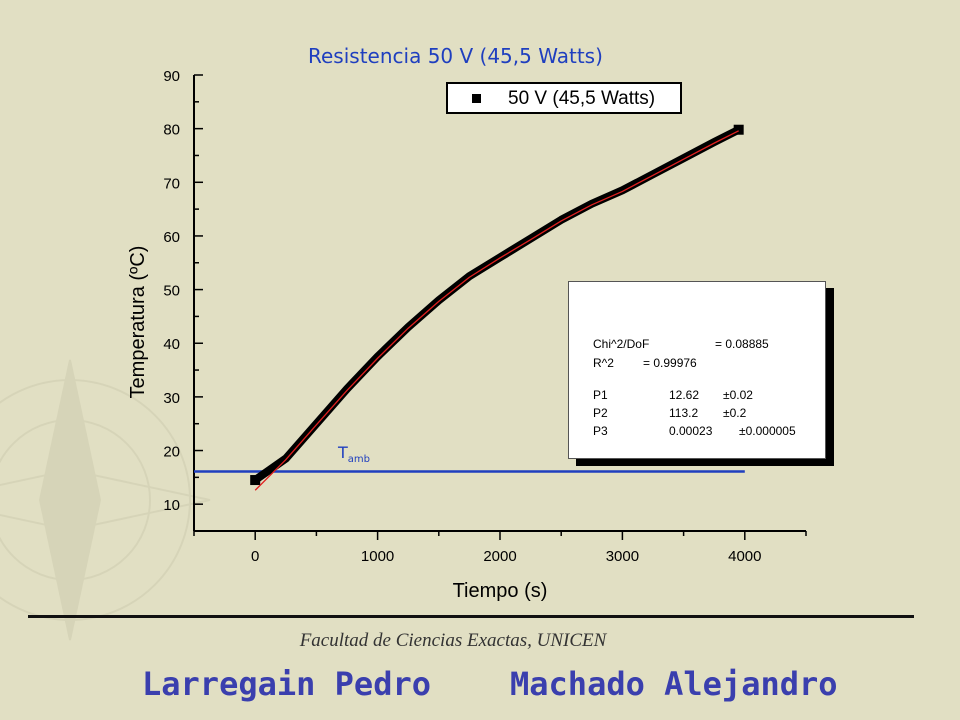 The image size is (960, 720). What do you see at coordinates (476, 98) in the screenshot?
I see `legend-marker-square-icon` at bounding box center [476, 98].